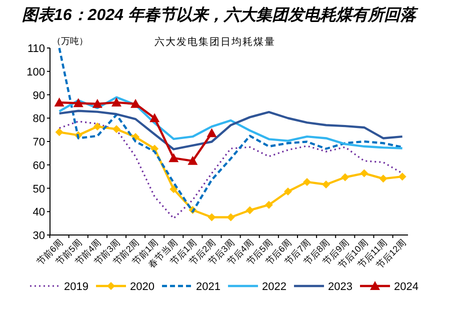  Describe the element at coordinates (35, 72) in the screenshot. I see `y-tick-label: 100` at that location.